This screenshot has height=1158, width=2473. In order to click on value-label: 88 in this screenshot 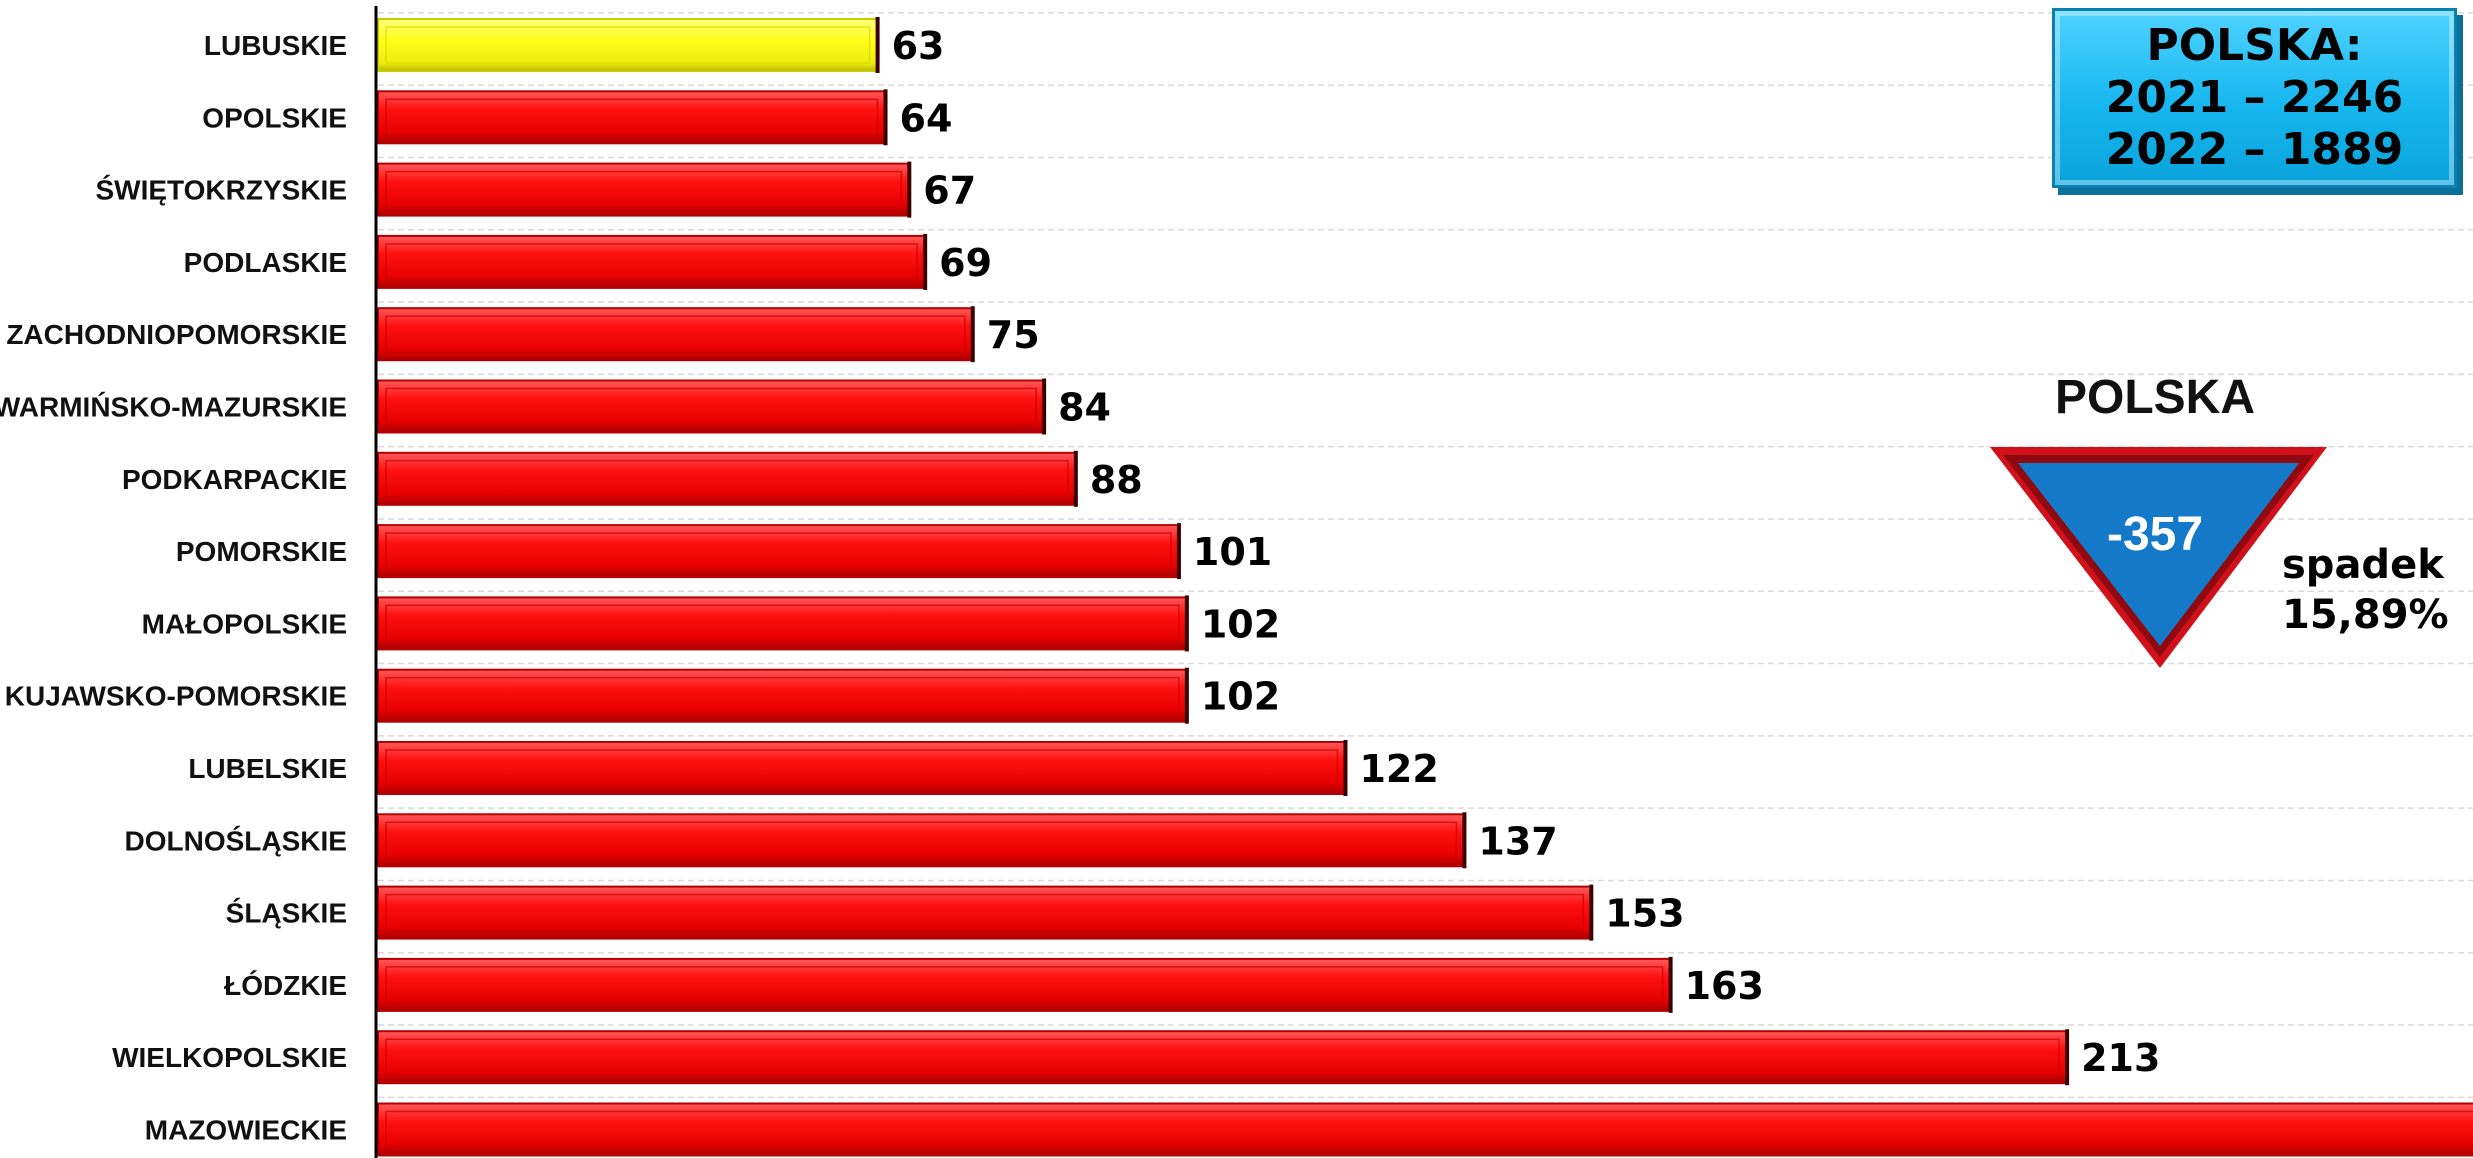, I will do `click(1116, 480)`.